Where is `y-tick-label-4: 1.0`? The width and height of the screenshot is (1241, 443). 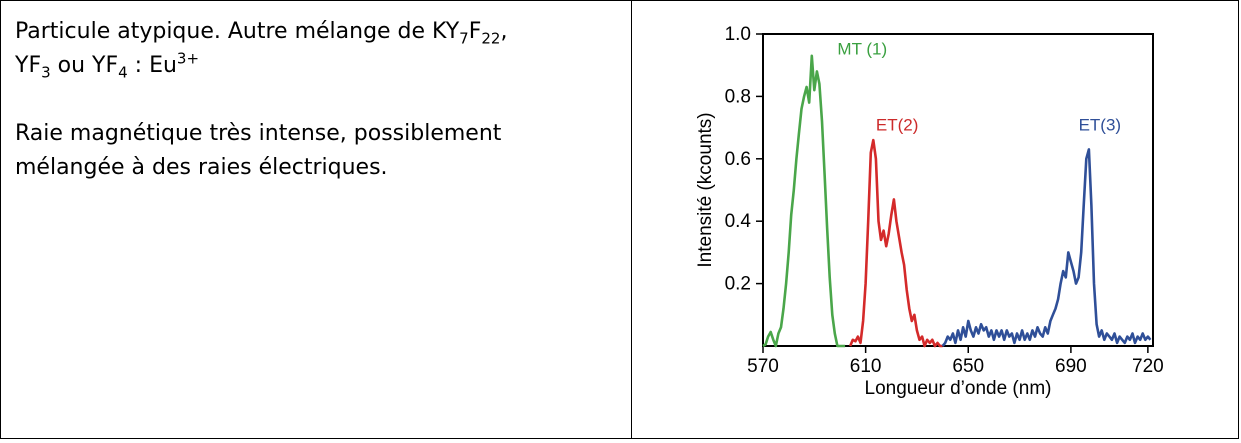
y-tick-label-4: 1.0 is located at coordinates (738, 34).